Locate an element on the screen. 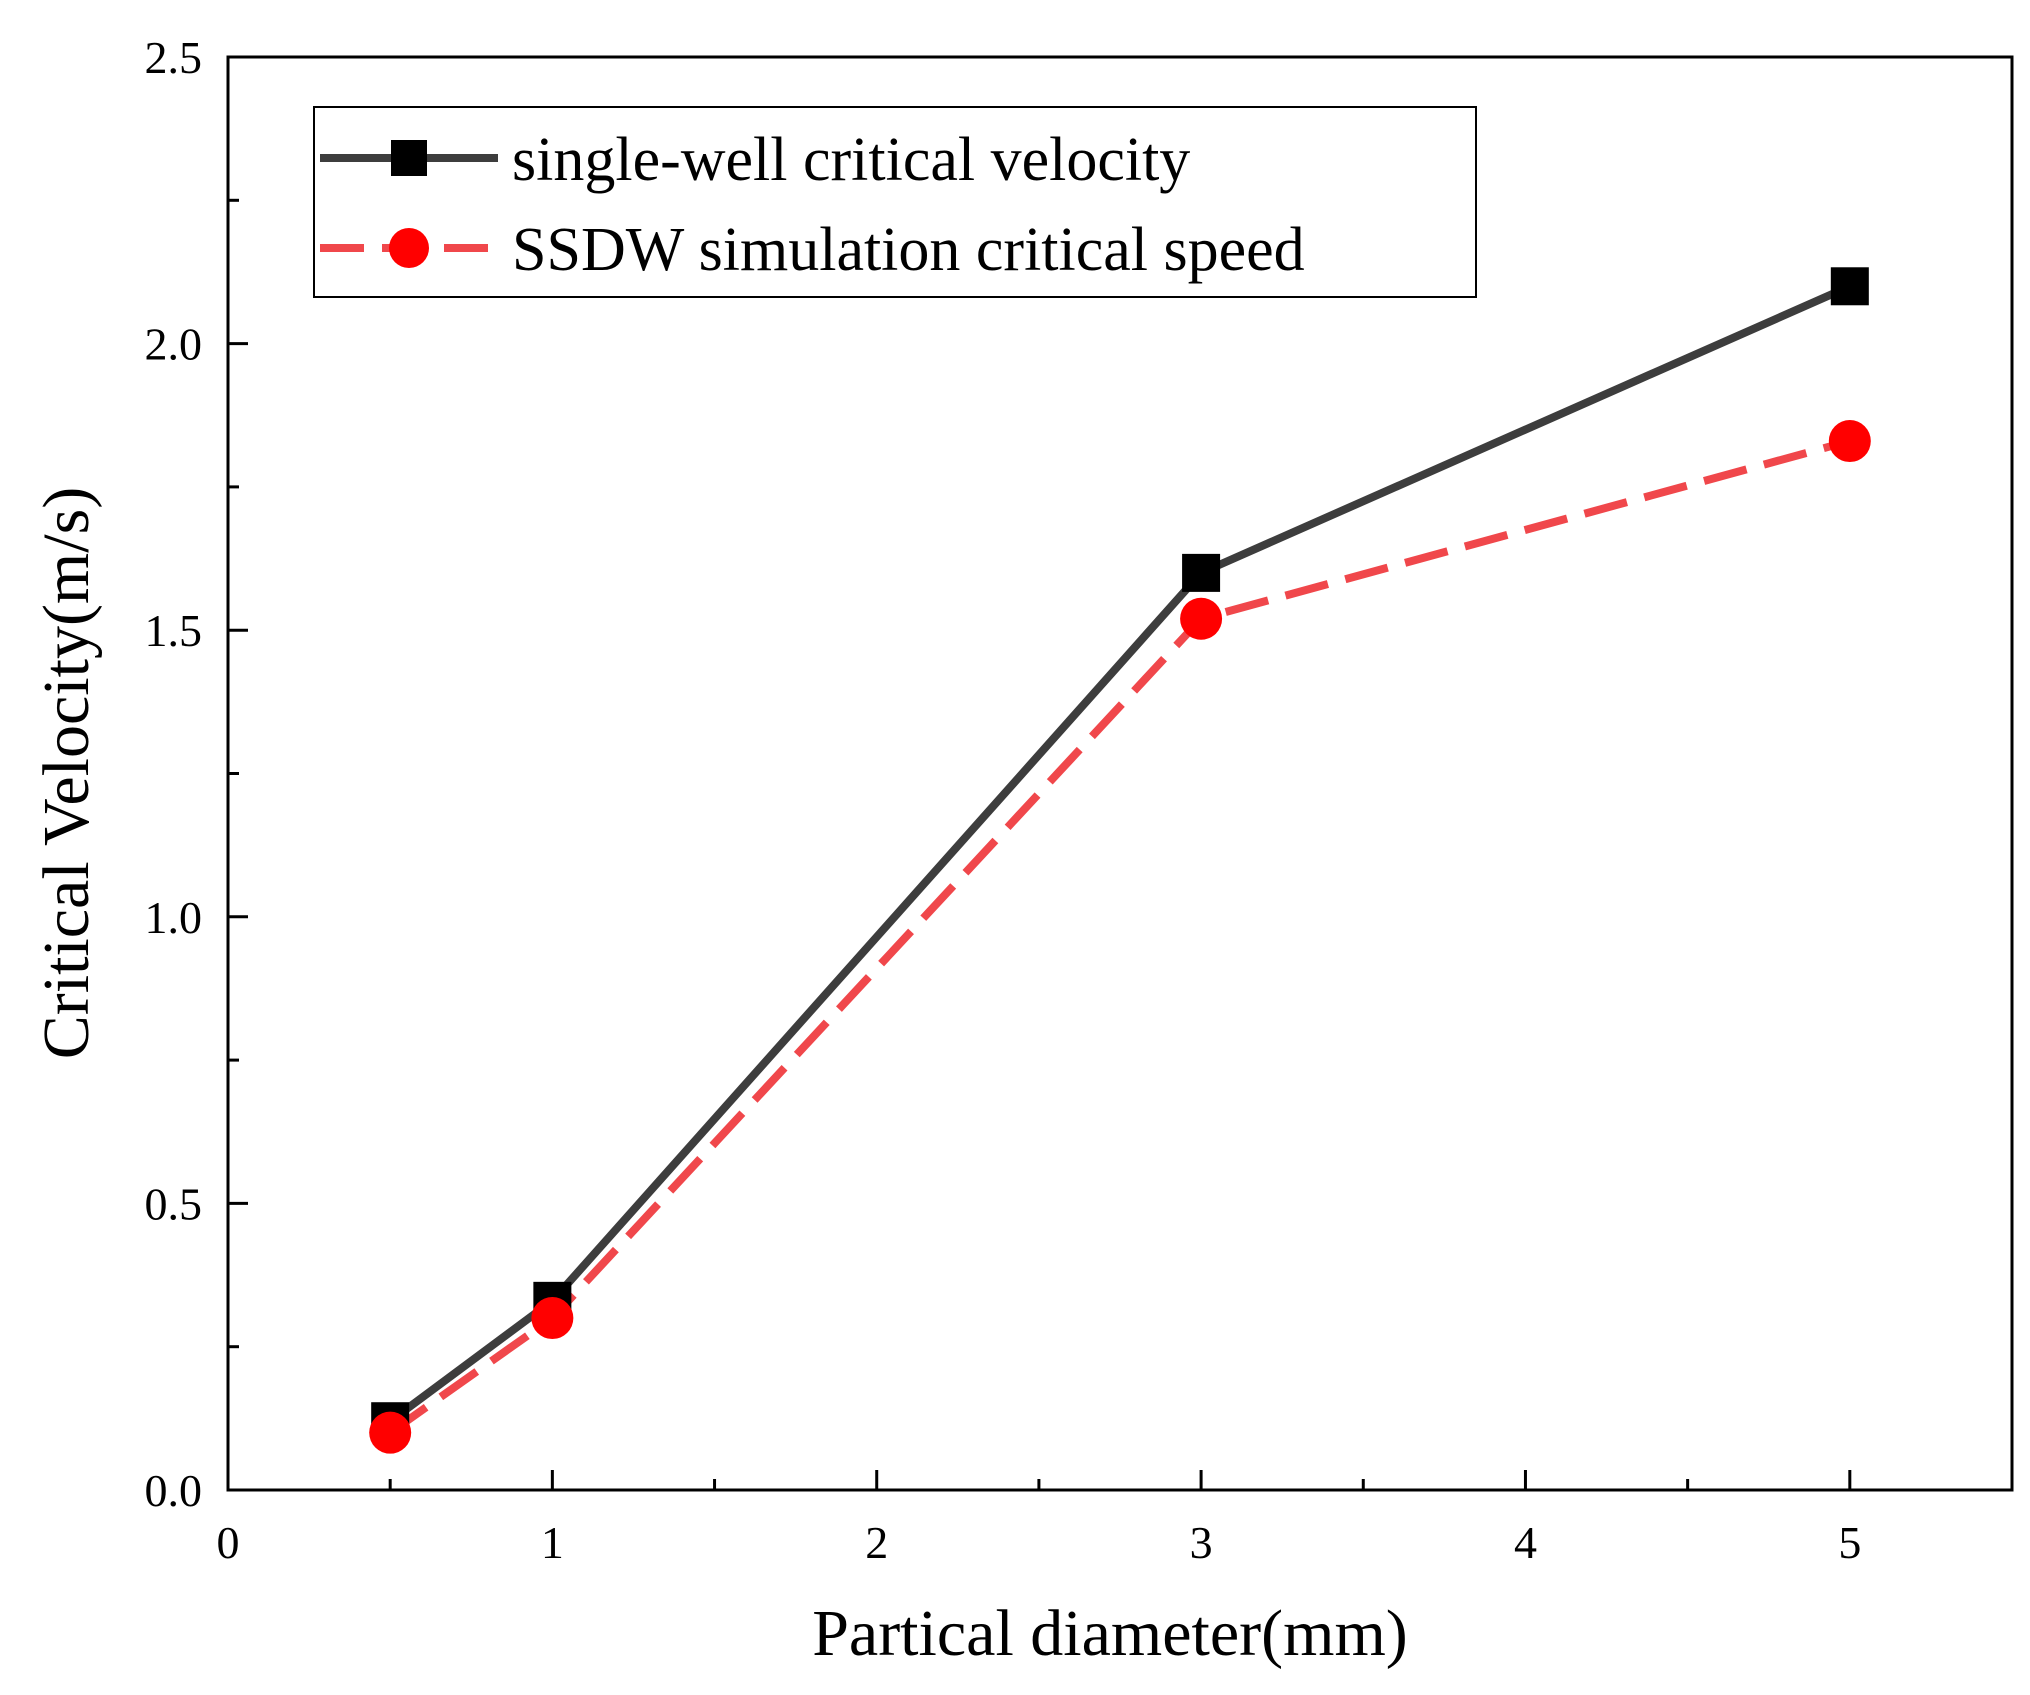 Image resolution: width=2030 pixels, height=1695 pixels. x-tick-label: 0 is located at coordinates (228, 1542).